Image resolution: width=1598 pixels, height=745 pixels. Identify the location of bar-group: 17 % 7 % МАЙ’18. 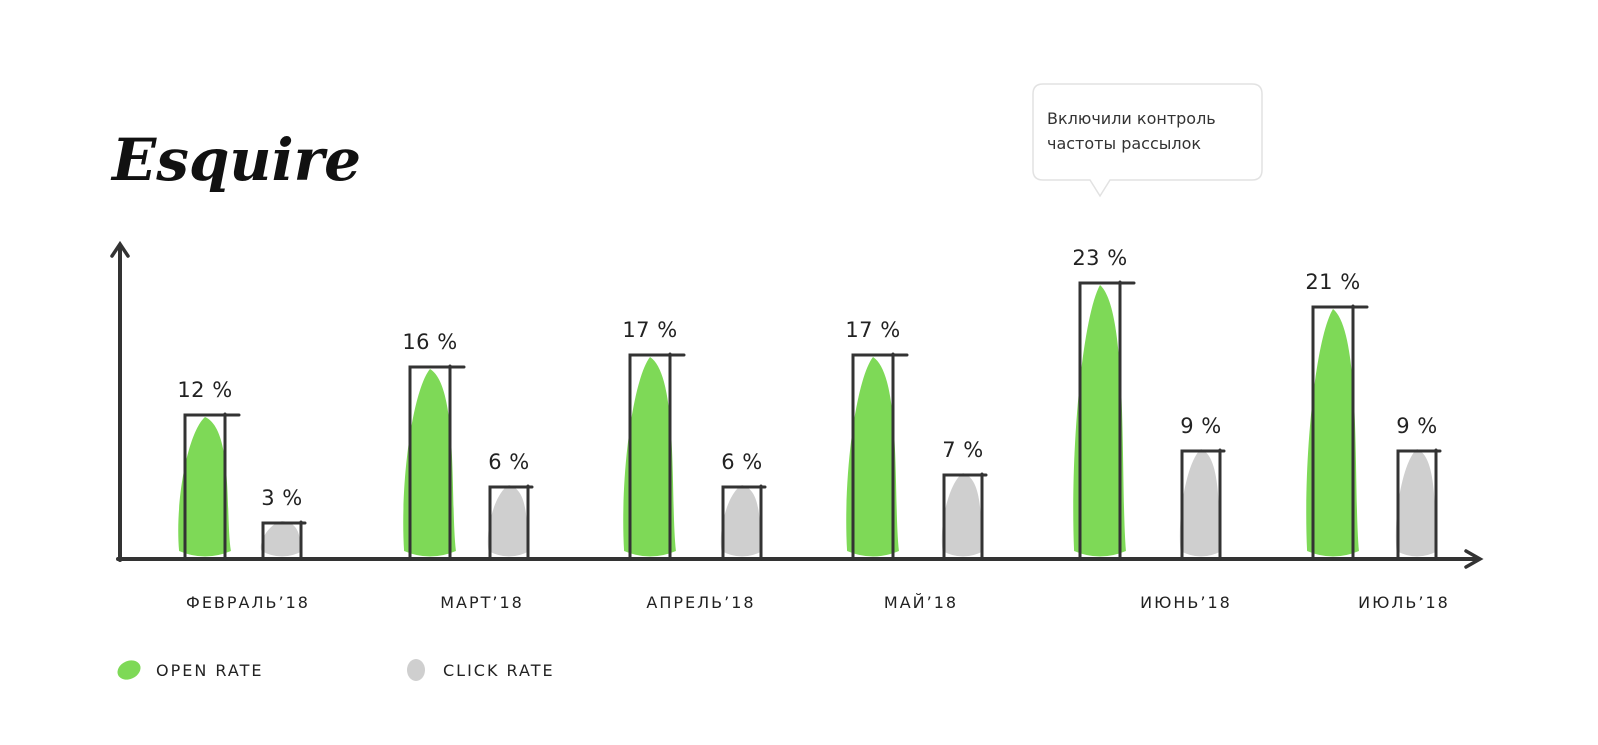
(916, 465).